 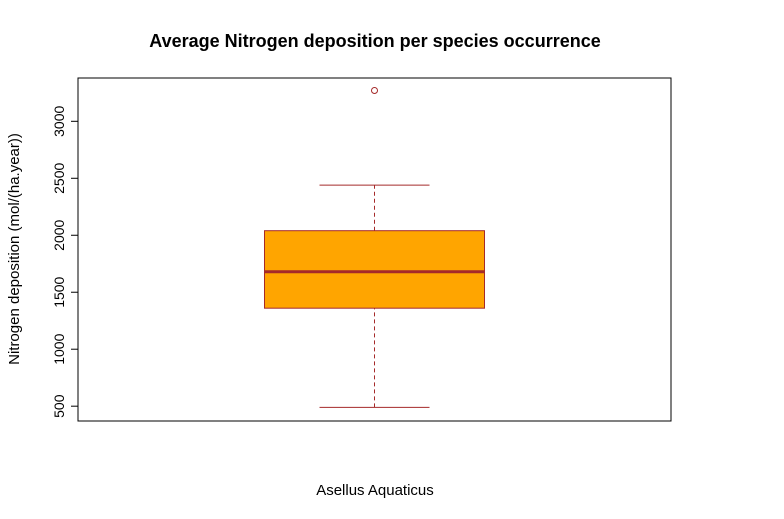 What do you see at coordinates (59, 121) in the screenshot?
I see `y-tick-label: 3000` at bounding box center [59, 121].